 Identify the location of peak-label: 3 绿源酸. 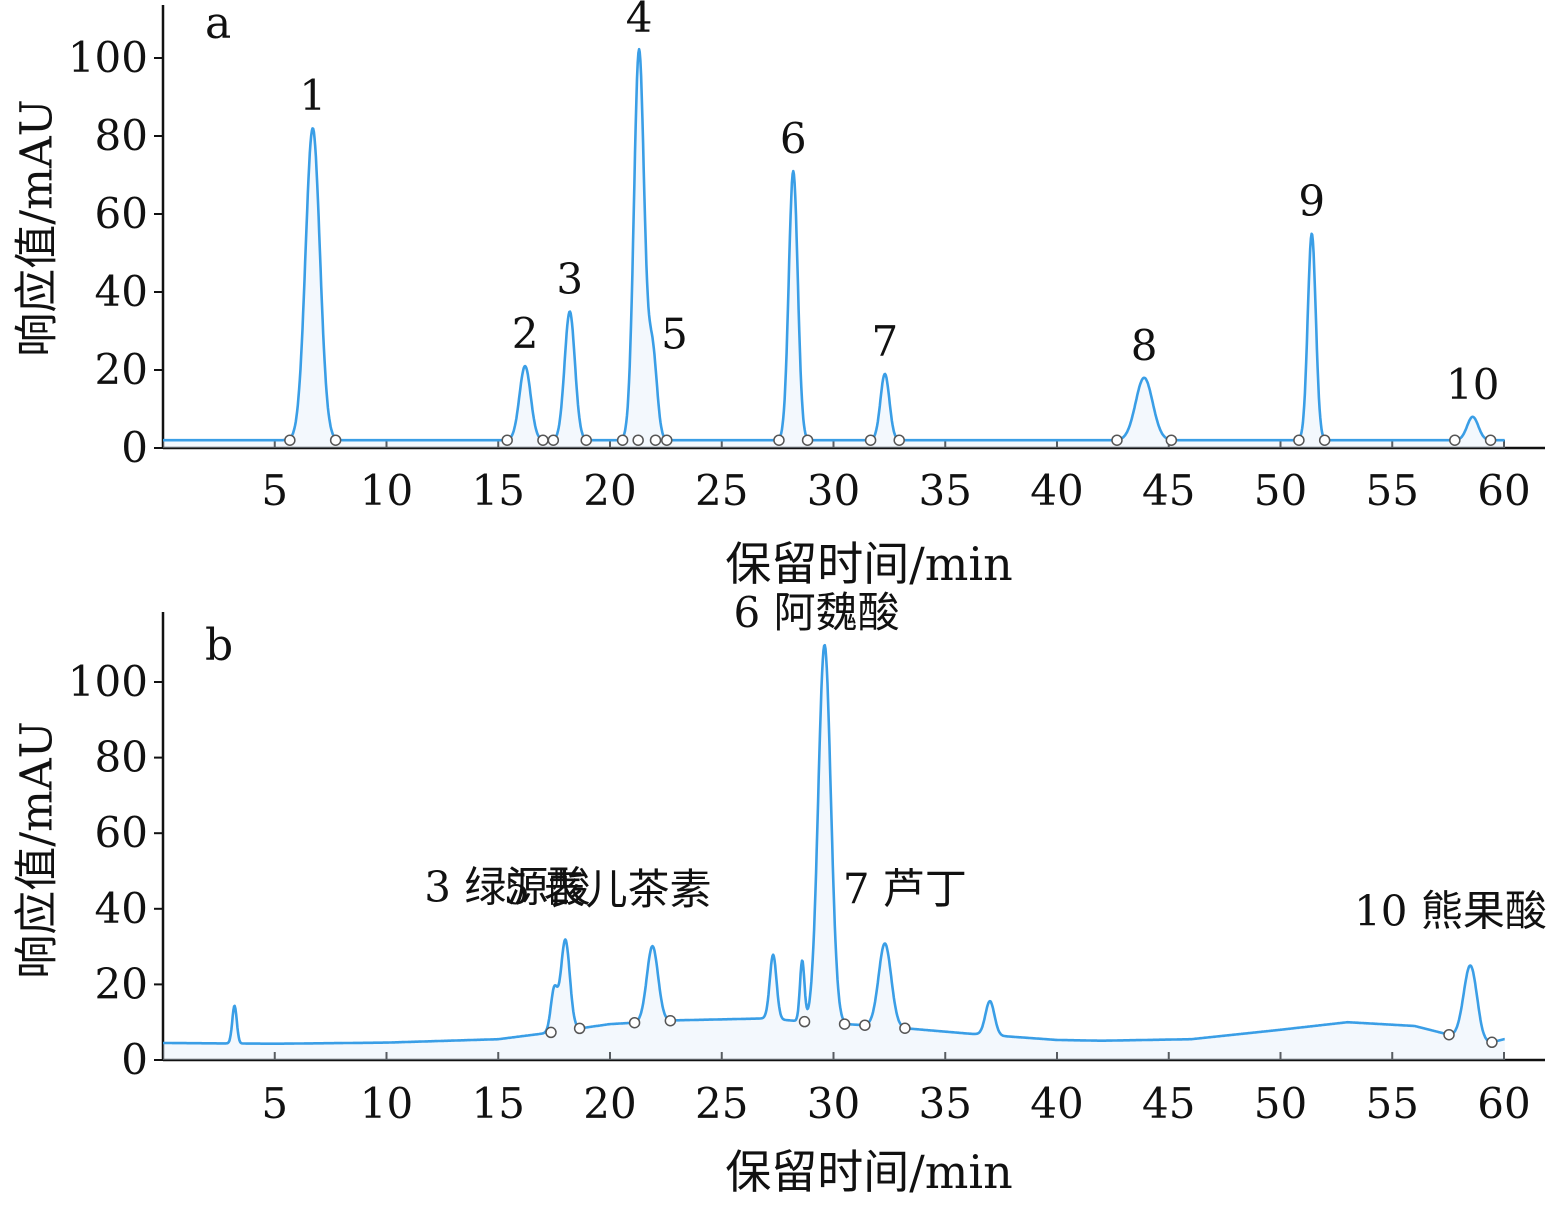
(507, 887).